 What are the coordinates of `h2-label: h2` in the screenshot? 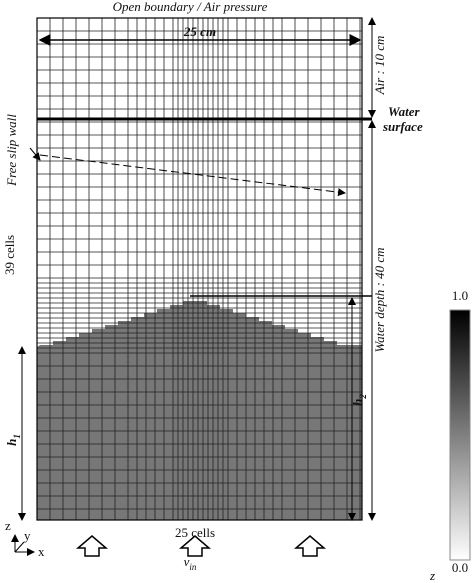 It's located at (359, 400).